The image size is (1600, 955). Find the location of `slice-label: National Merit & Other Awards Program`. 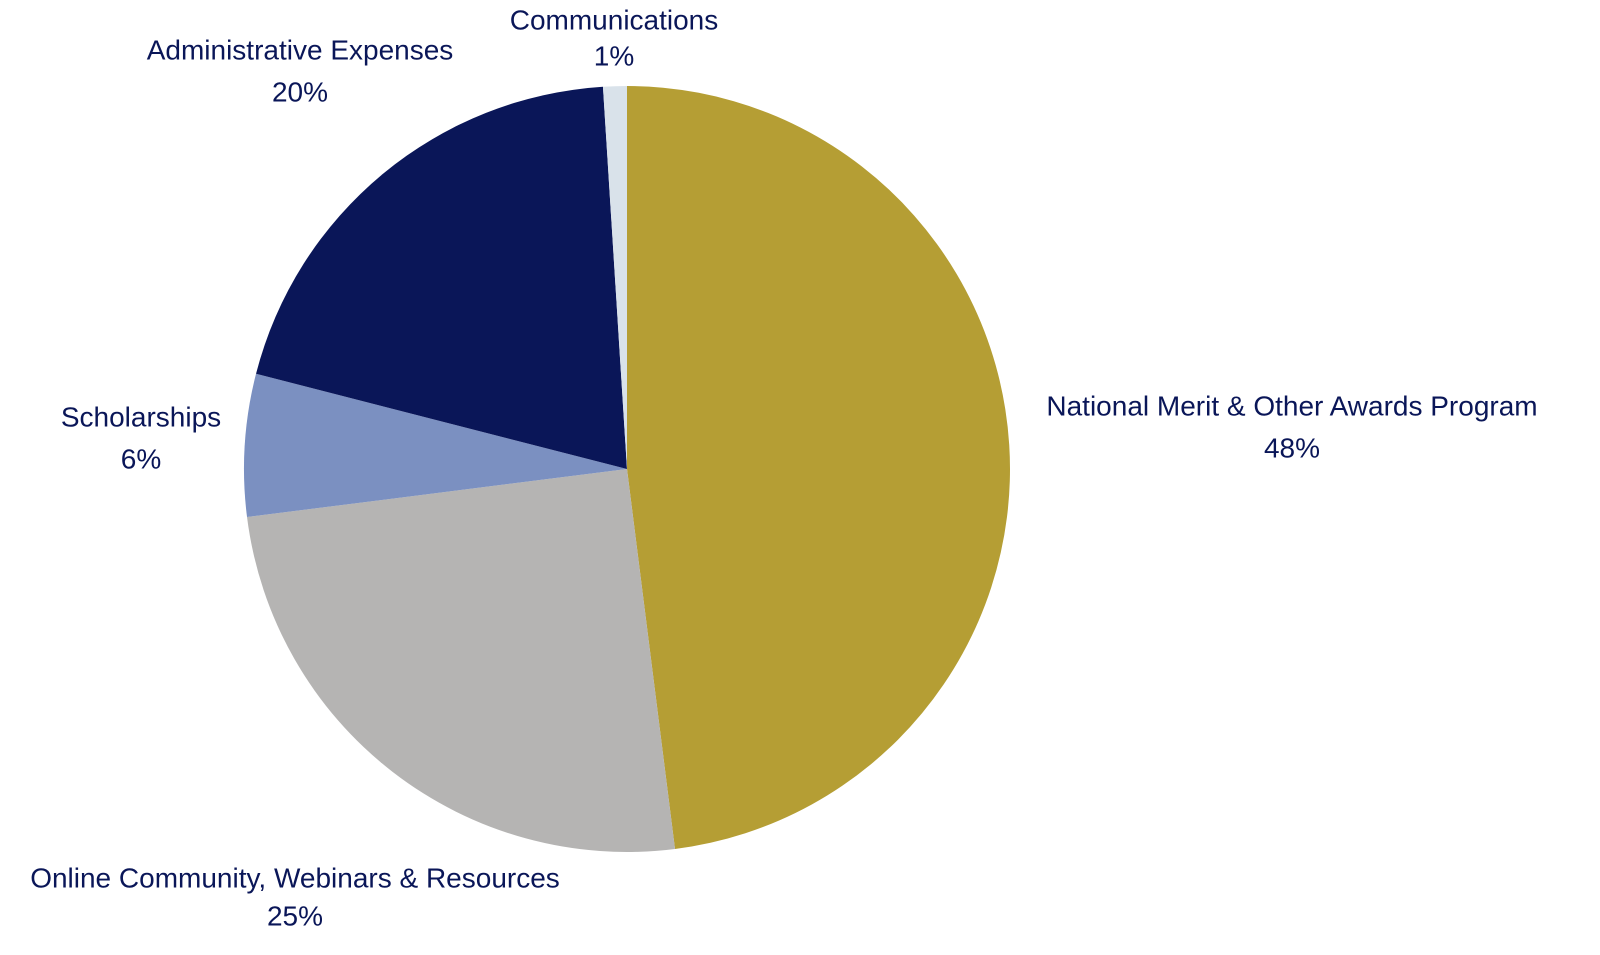

slice-label: National Merit & Other Awards Program is located at coordinates (1291, 405).